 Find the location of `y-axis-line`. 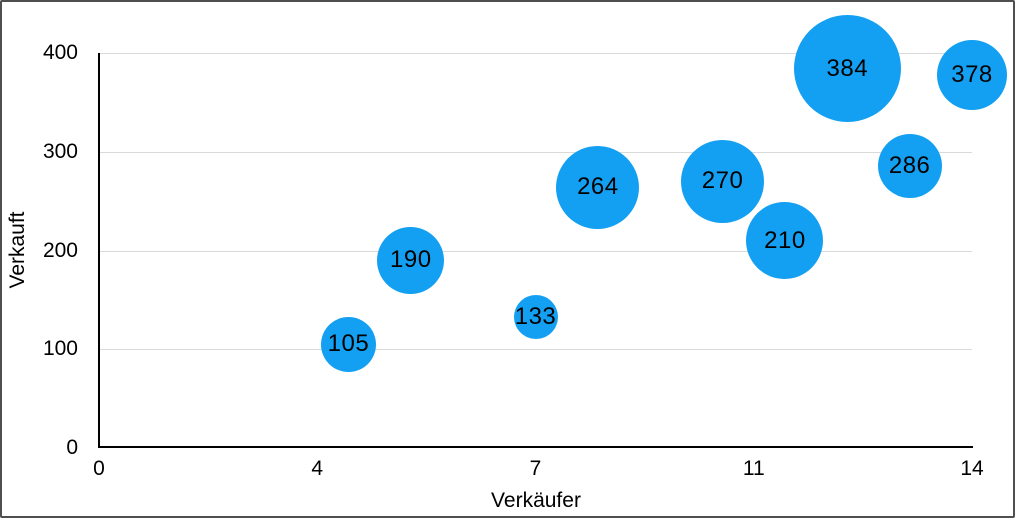

y-axis-line is located at coordinates (99, 250).